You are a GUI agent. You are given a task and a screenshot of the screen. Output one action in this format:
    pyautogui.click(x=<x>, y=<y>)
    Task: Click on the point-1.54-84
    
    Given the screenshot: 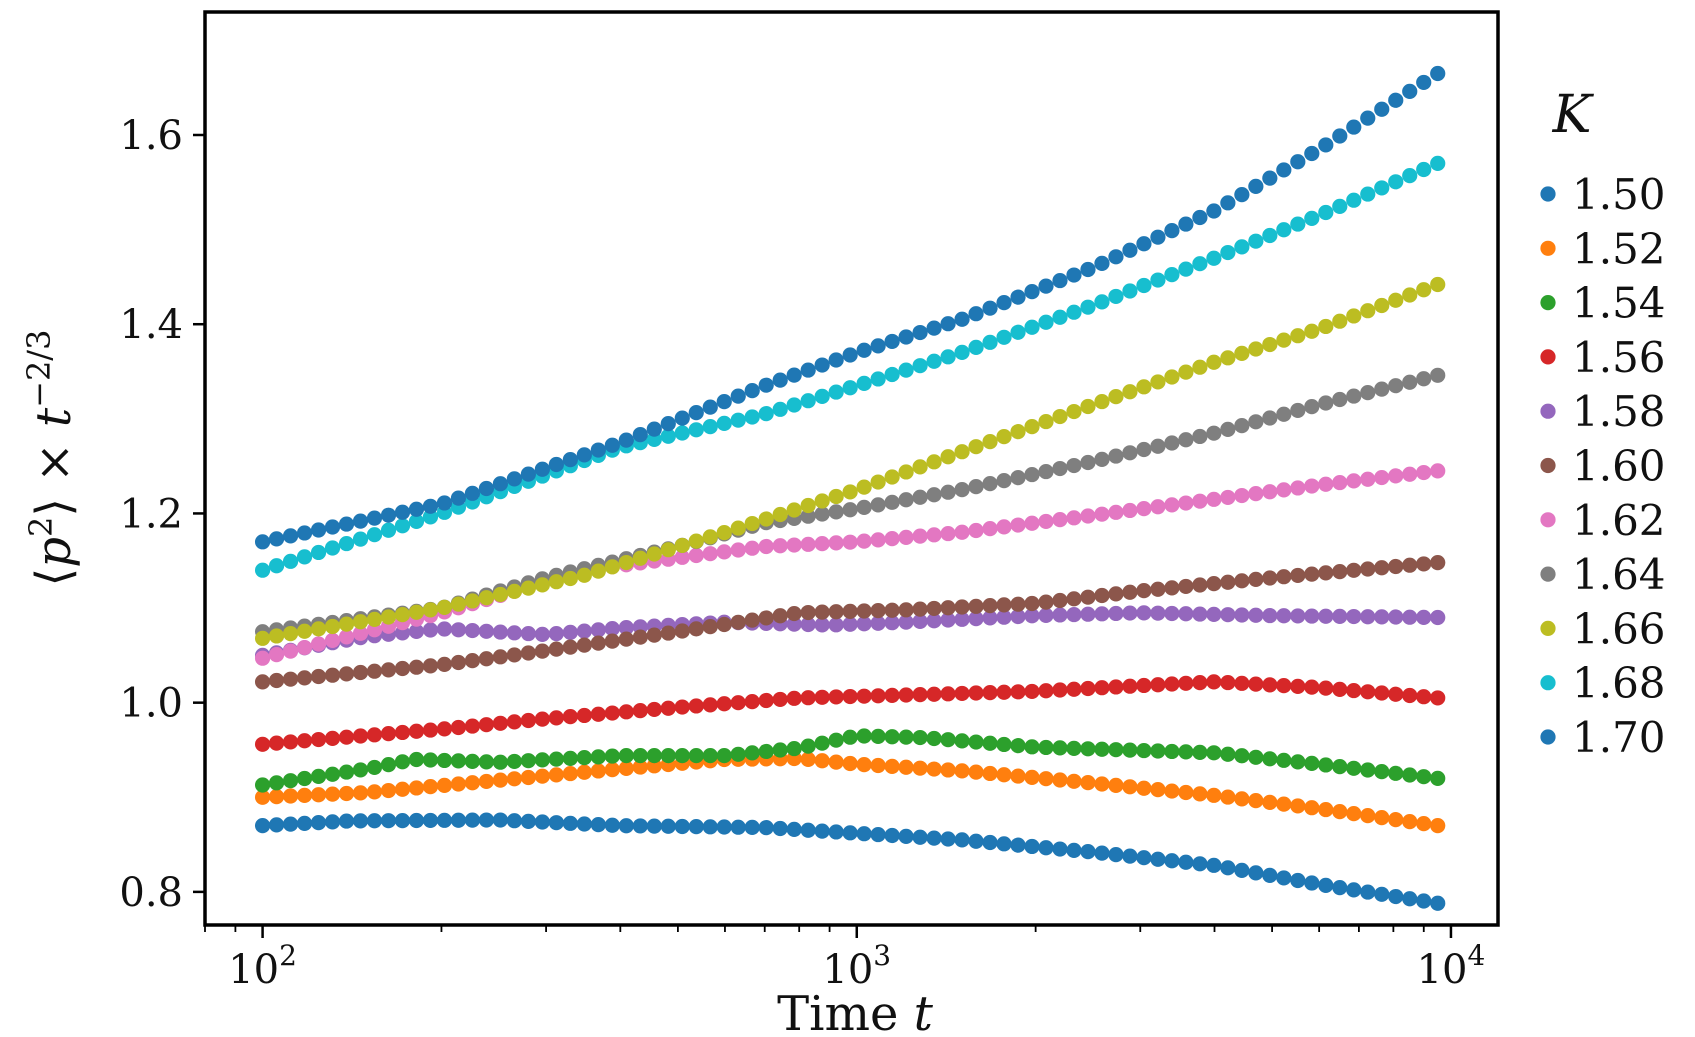 What is the action you would take?
    pyautogui.click(x=1438, y=778)
    